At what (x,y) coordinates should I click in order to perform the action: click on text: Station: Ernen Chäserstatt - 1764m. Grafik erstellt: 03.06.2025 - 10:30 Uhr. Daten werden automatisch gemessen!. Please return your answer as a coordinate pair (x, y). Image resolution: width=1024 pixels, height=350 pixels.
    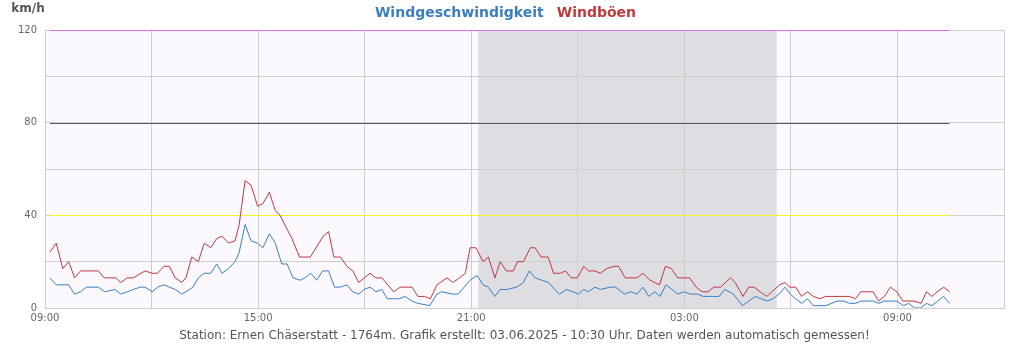
    Looking at the image, I should click on (524, 335).